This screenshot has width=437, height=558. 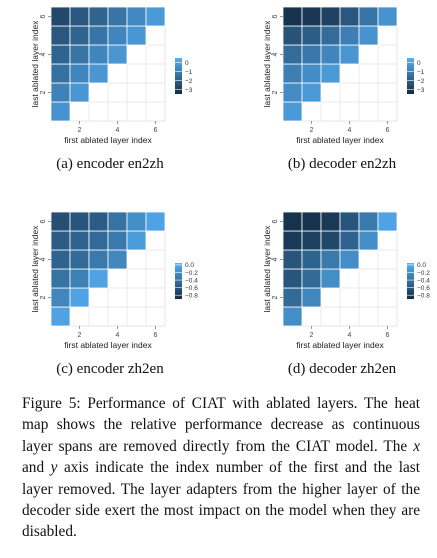 What do you see at coordinates (110, 164) in the screenshot?
I see `subfigure-caption: (a) encoder en2zh` at bounding box center [110, 164].